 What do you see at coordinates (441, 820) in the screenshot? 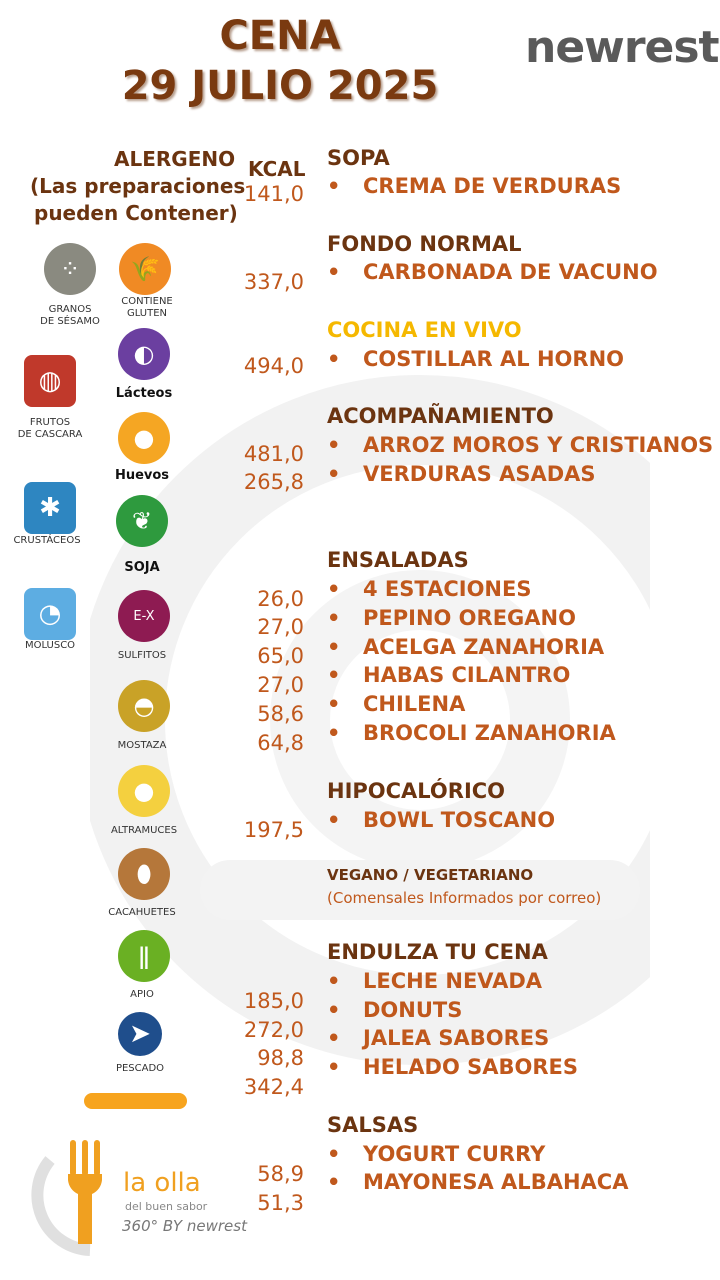
I see `menu-item: • BOWL TOSCANO` at bounding box center [441, 820].